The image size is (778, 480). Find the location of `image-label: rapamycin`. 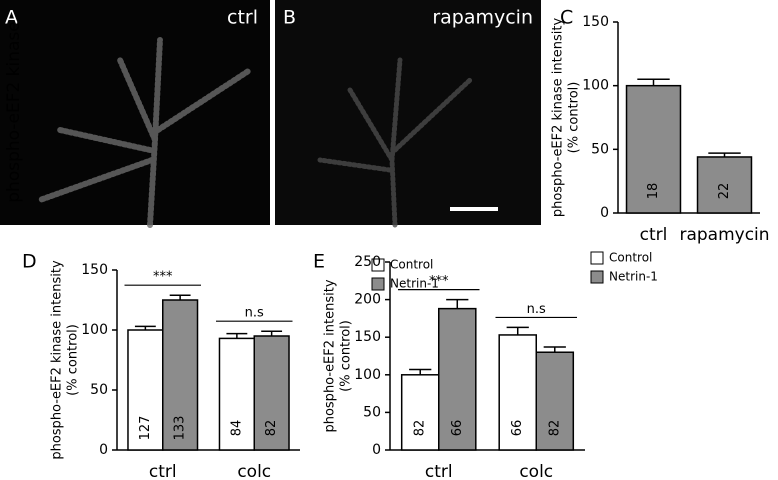

image-label: rapamycin is located at coordinates (482, 18).